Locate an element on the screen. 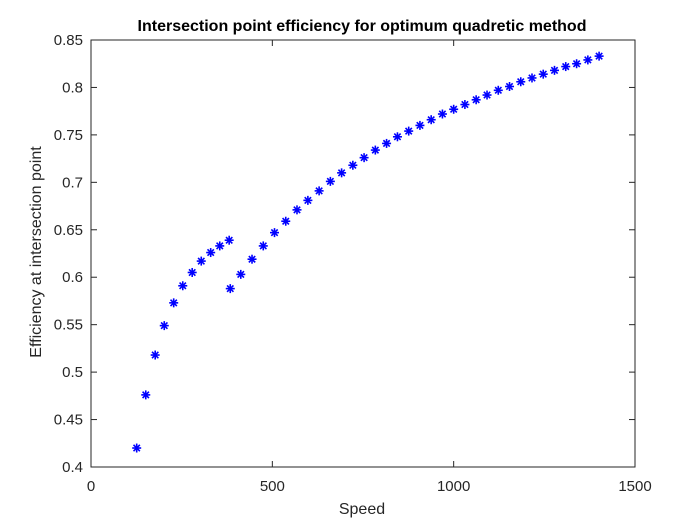 The width and height of the screenshot is (700, 525). y-tick-label: 0.75 is located at coordinates (68, 135).